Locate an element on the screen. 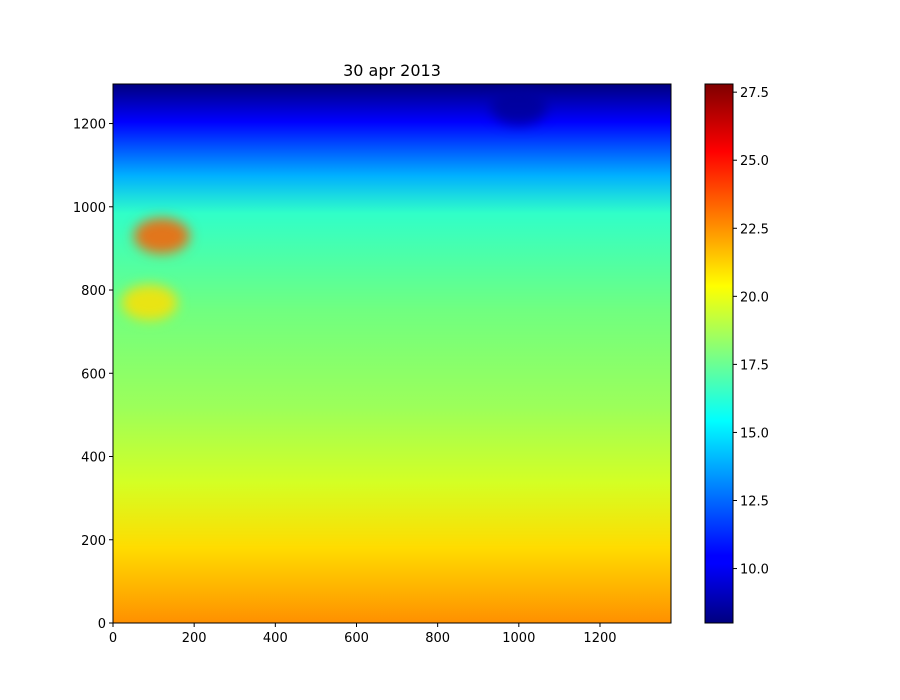  x-tick-label: 600 is located at coordinates (356, 638).